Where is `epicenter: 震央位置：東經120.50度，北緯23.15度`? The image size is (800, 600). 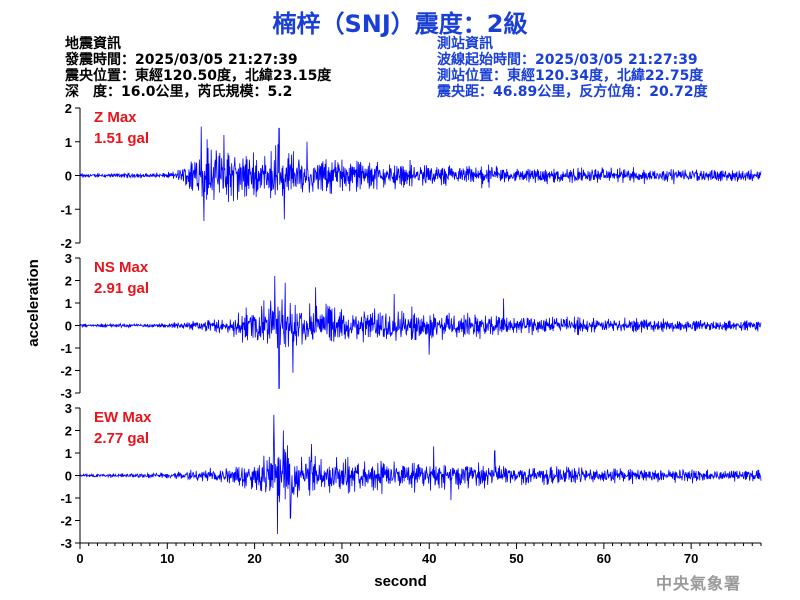 epicenter: 震央位置：東經120.50度，北緯23.15度 is located at coordinates (198, 76).